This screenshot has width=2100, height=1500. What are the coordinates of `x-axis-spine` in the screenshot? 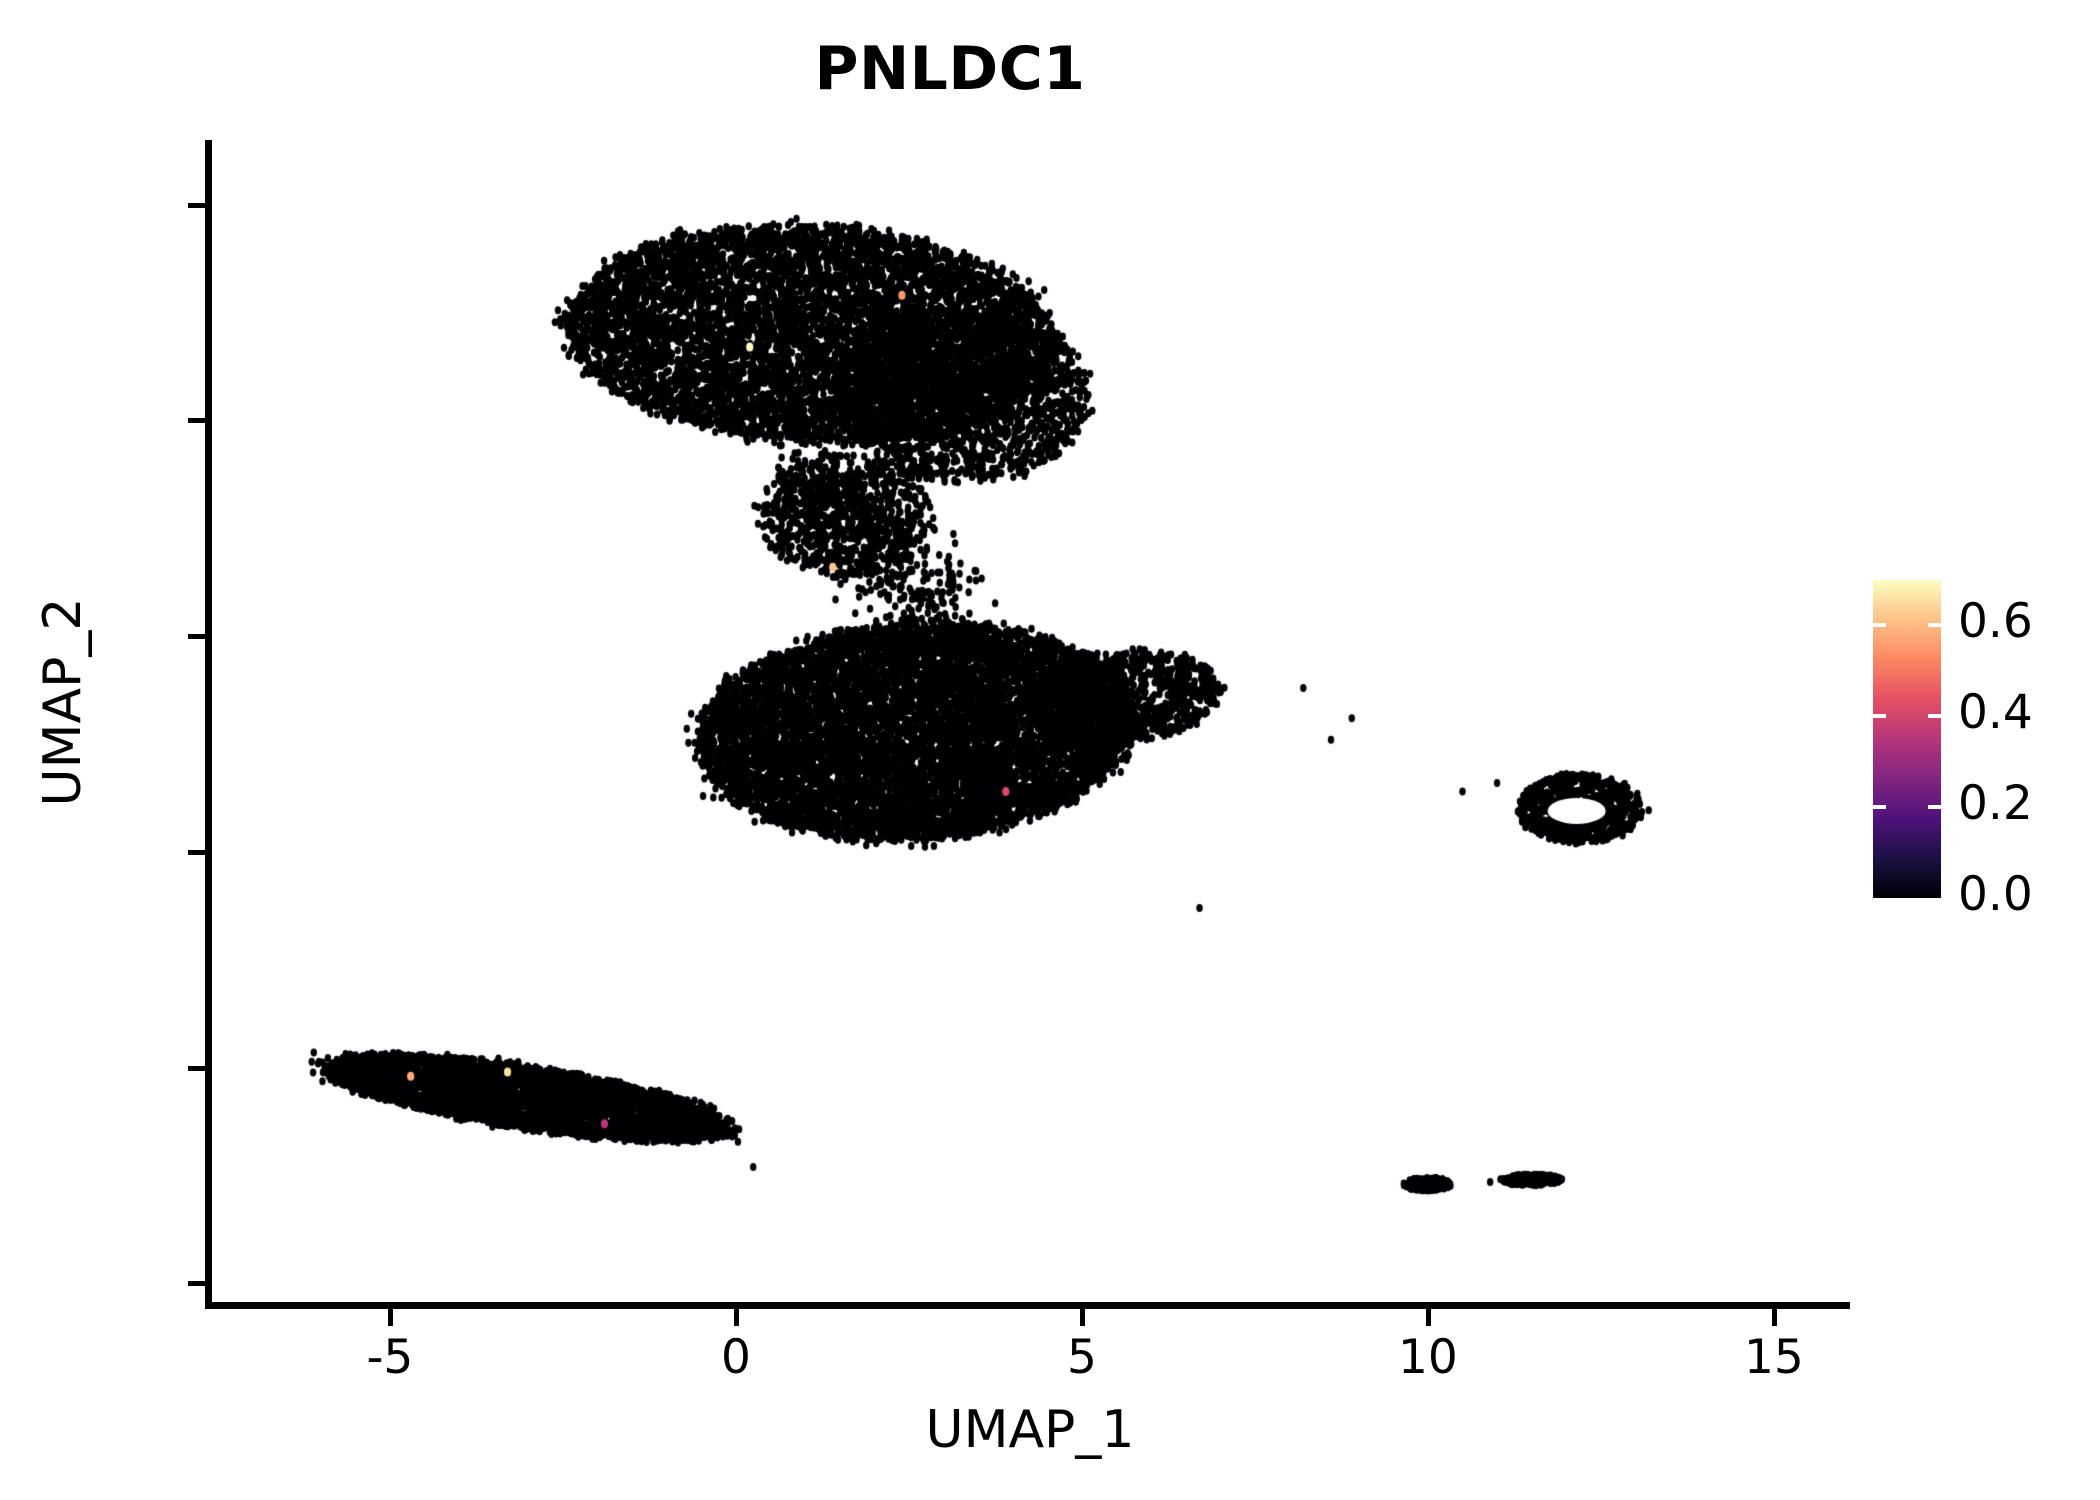 It's located at (1027, 1305).